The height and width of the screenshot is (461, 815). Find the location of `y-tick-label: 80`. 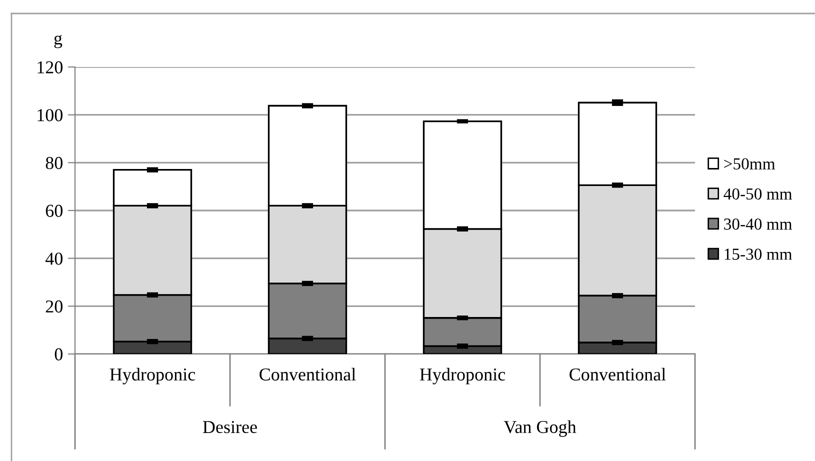

y-tick-label: 80 is located at coordinates (54, 163).